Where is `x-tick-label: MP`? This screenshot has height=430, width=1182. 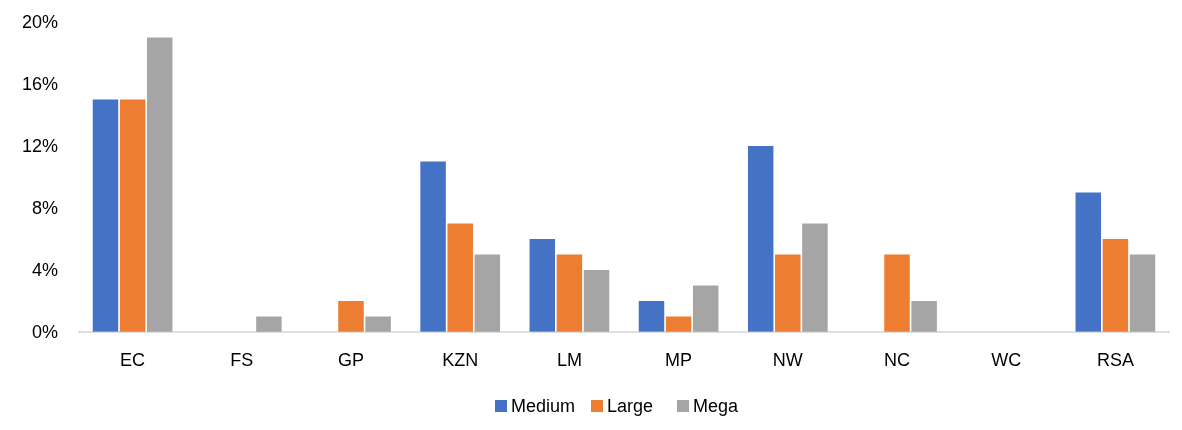 x-tick-label: MP is located at coordinates (679, 360).